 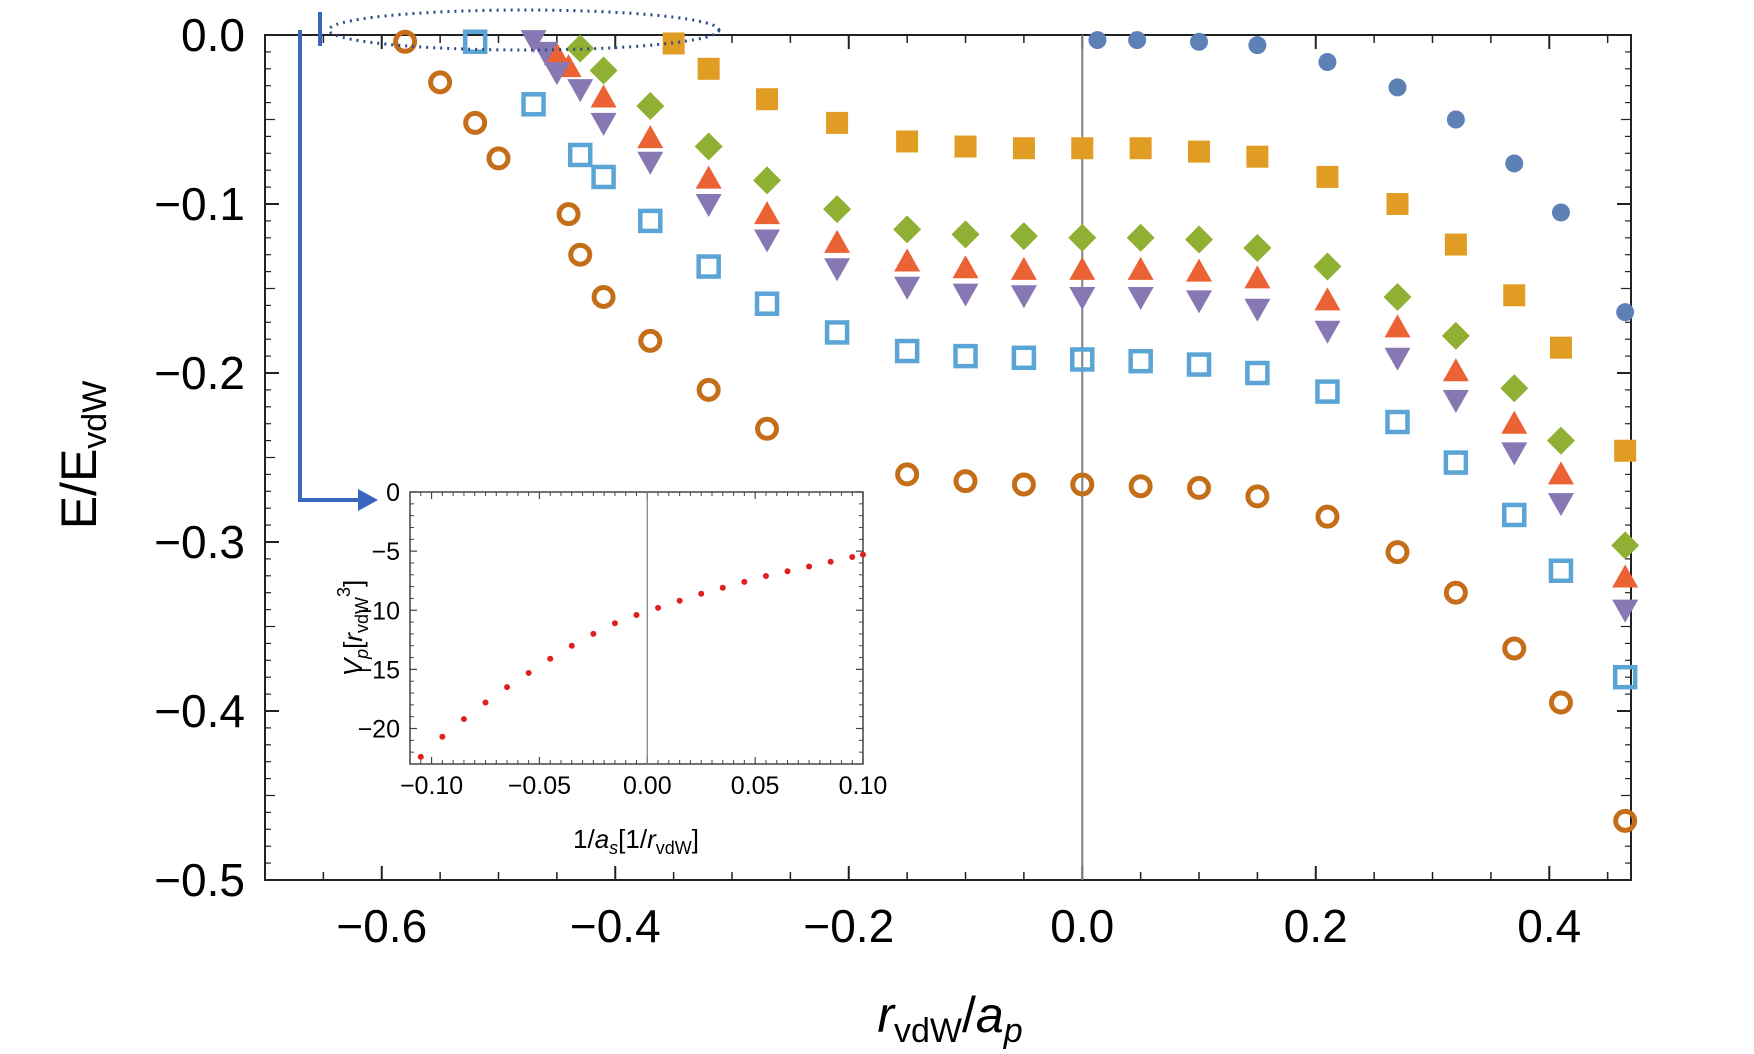 What do you see at coordinates (615, 926) in the screenshot?
I see `main-x-tick-label: −0.4` at bounding box center [615, 926].